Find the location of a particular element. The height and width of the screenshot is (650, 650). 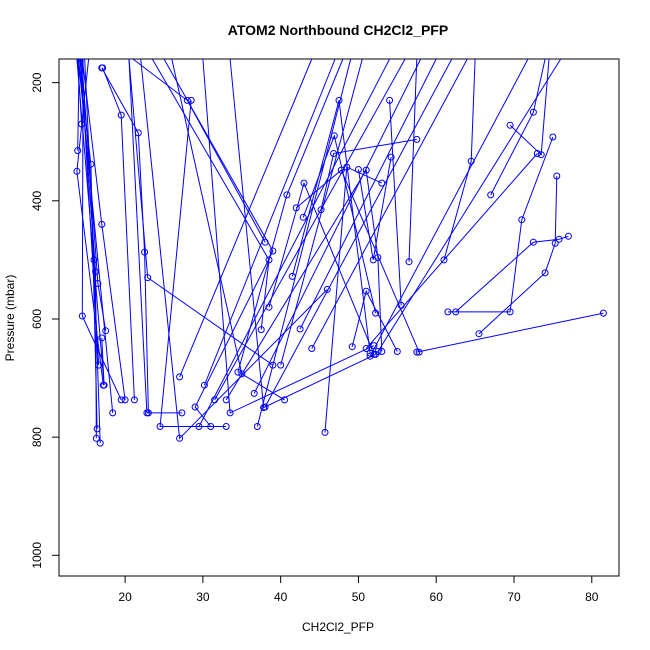

x-tick-label: 20 is located at coordinates (125, 597).